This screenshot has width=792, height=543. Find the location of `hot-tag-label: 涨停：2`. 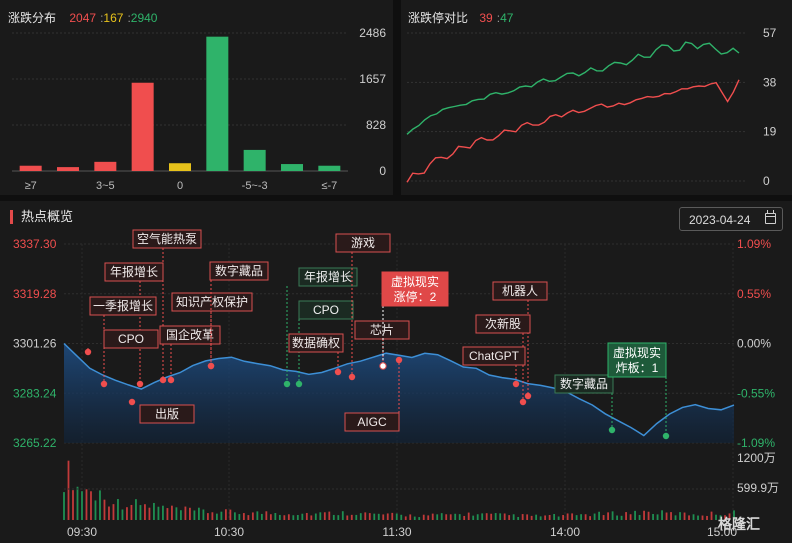

hot-tag-label: 涨停：2 is located at coordinates (415, 296).